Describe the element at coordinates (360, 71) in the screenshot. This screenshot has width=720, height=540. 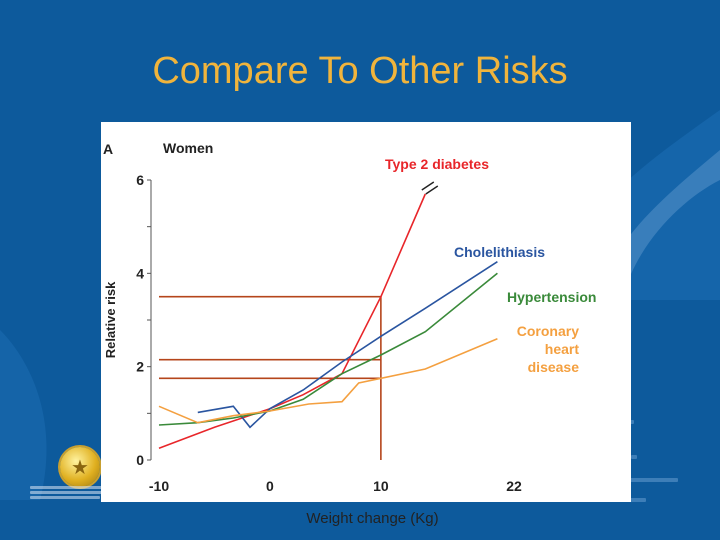
I see `slide-title: Compare To Other Risks` at that location.